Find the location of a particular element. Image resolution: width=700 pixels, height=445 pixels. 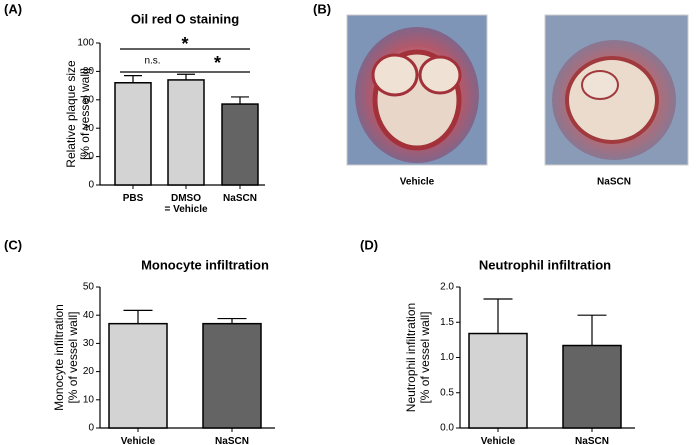

y-tick-label: 80 is located at coordinates (89, 71).